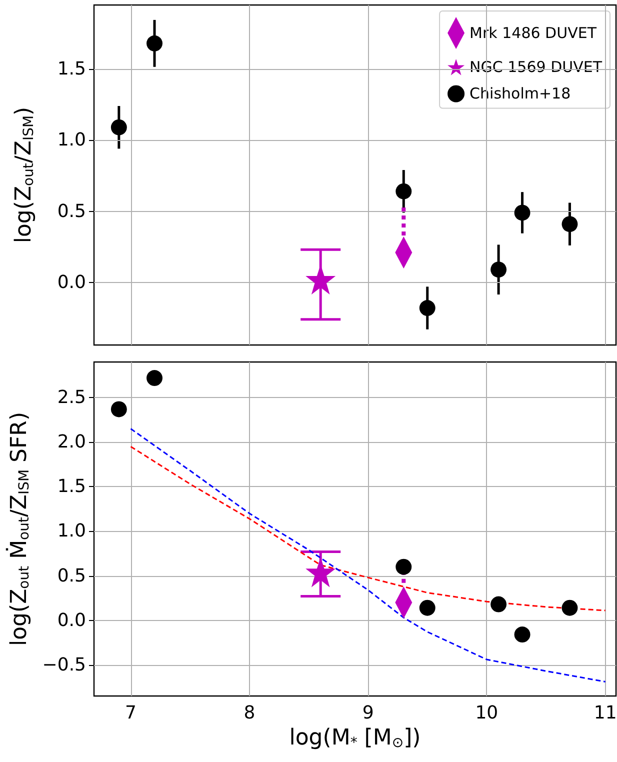 This screenshot has height=762, width=617. What do you see at coordinates (24, 175) in the screenshot?
I see `y-axis-title: log(Zout/ZISM)` at bounding box center [24, 175].